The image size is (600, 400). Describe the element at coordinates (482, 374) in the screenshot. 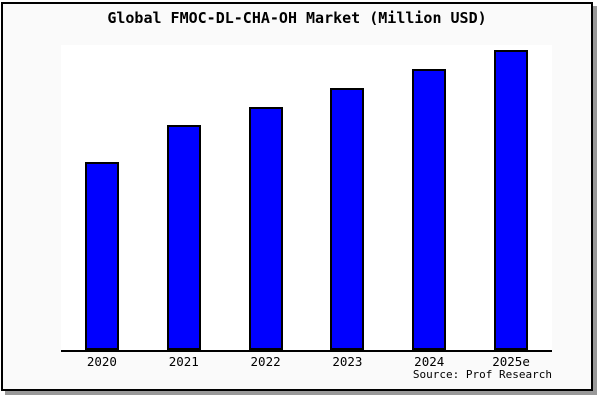

I see `source-credit: Source: Prof Research` at that location.